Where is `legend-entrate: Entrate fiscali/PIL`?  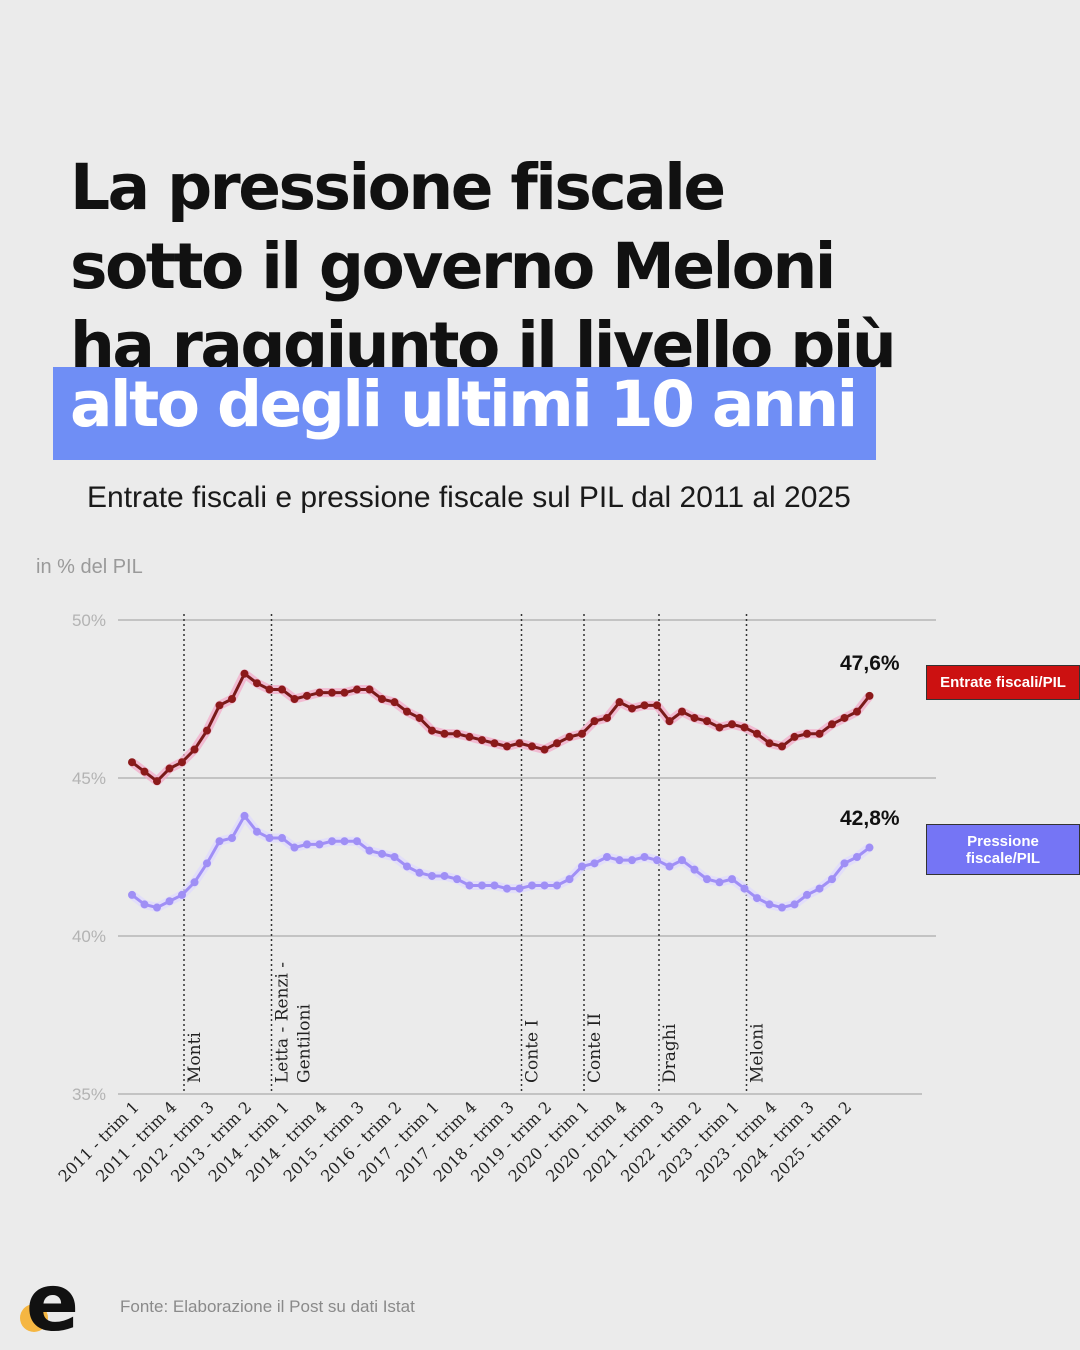 legend-entrate: Entrate fiscali/PIL is located at coordinates (1003, 682).